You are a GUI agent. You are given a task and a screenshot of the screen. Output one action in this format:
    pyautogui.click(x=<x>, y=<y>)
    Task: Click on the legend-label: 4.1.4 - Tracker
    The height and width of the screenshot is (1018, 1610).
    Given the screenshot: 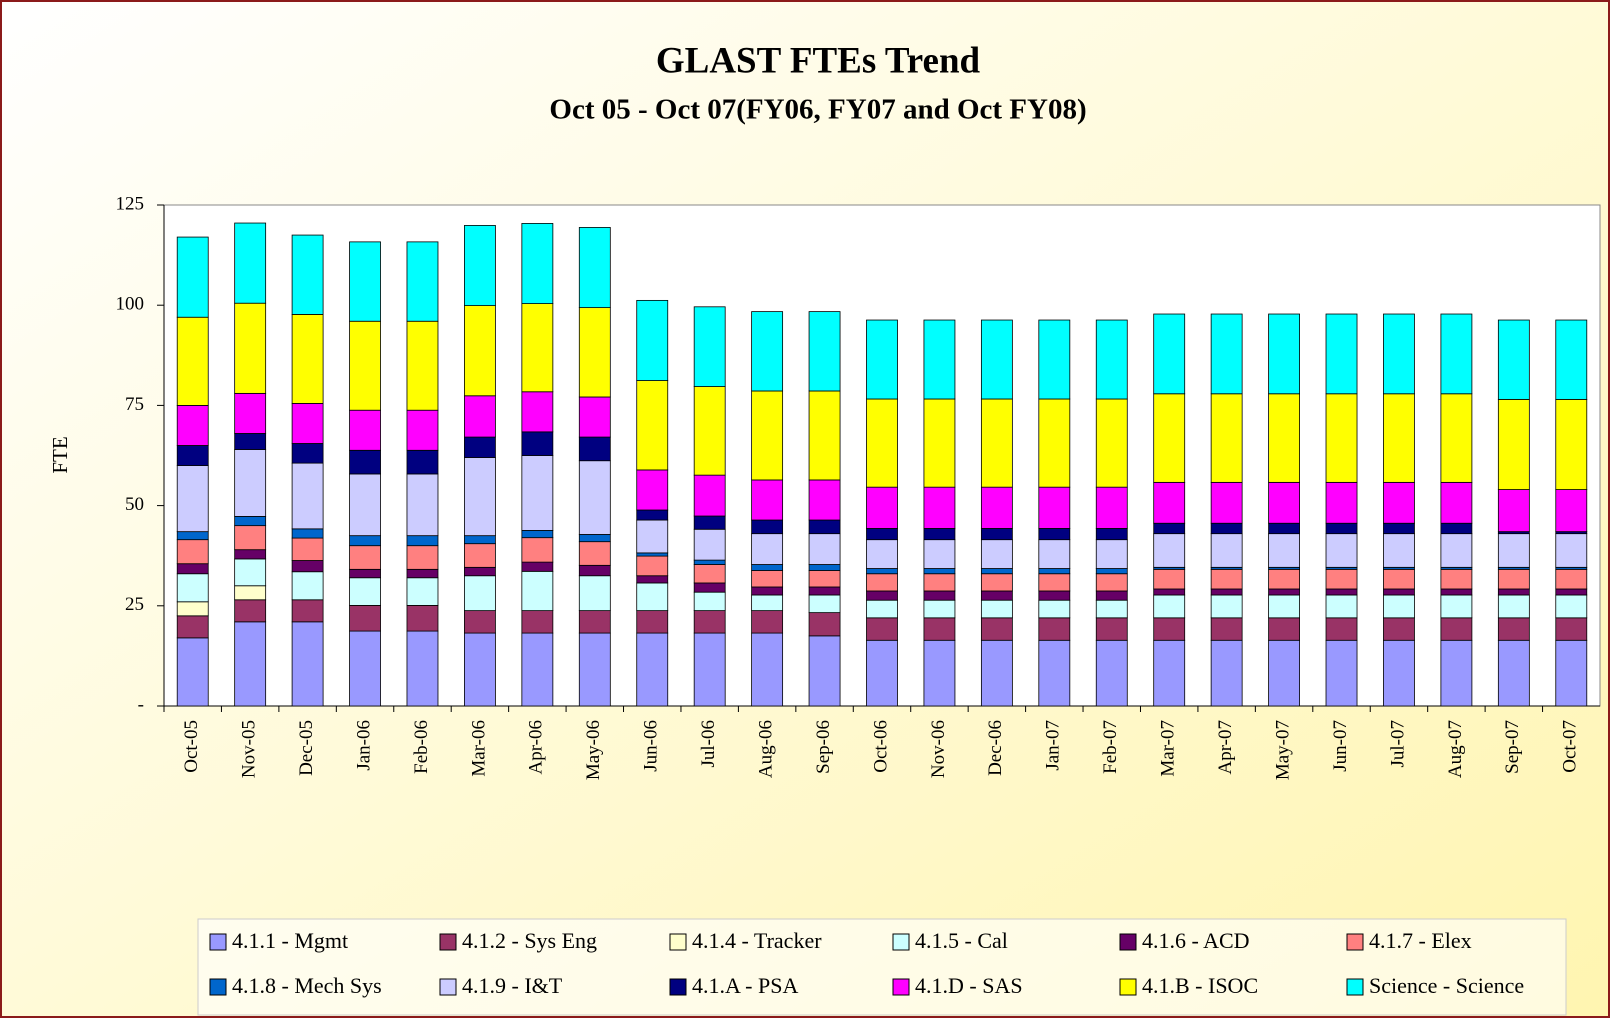 What is the action you would take?
    pyautogui.click(x=757, y=940)
    